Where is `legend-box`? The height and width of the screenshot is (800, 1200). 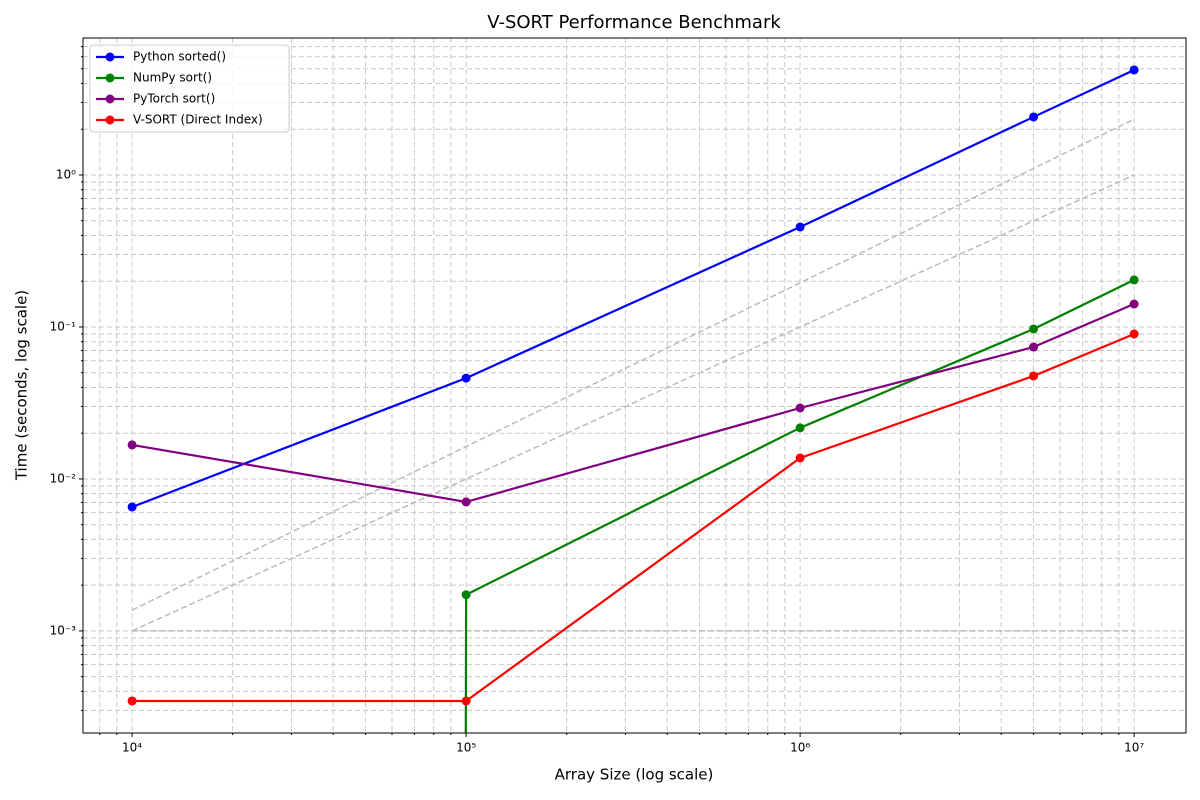 legend-box is located at coordinates (189, 88).